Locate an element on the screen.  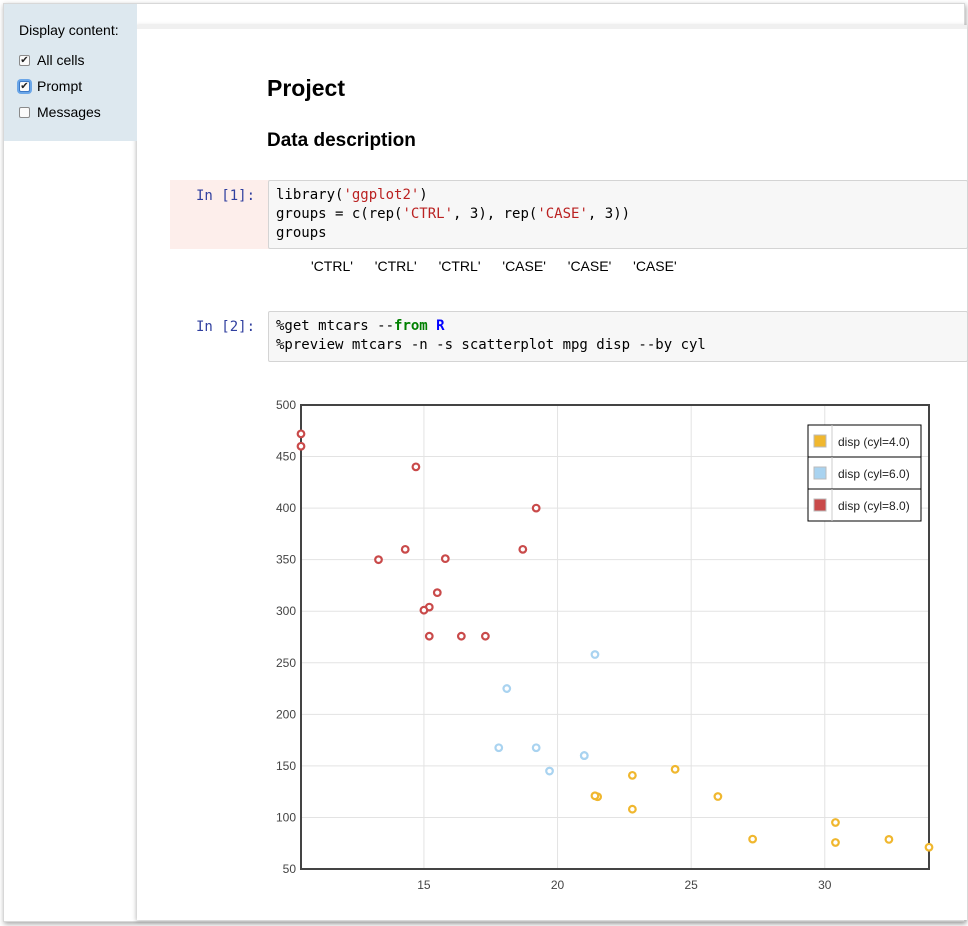
messages-checkbox is located at coordinates (24, 112).